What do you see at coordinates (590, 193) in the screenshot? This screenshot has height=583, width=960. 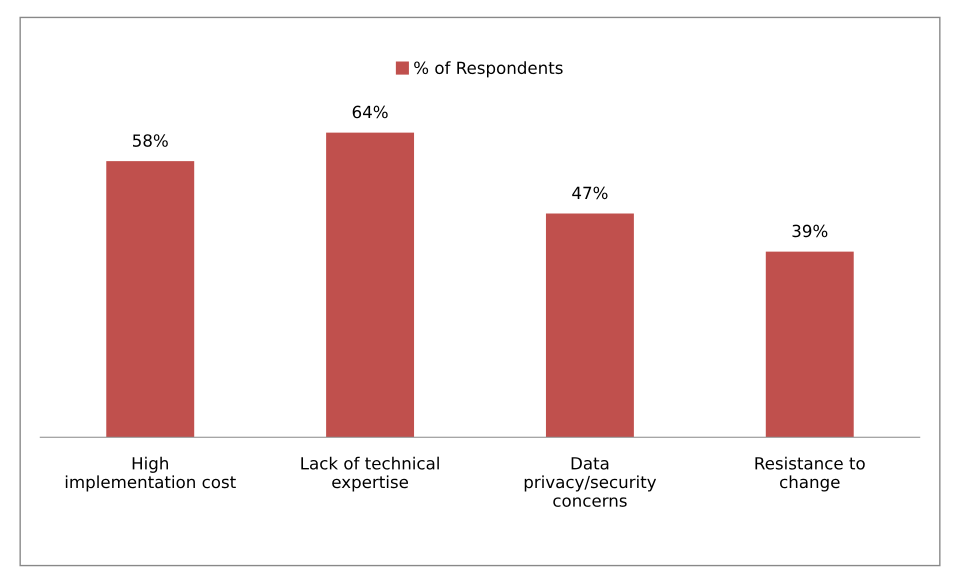 I see `data-label: 47%` at bounding box center [590, 193].